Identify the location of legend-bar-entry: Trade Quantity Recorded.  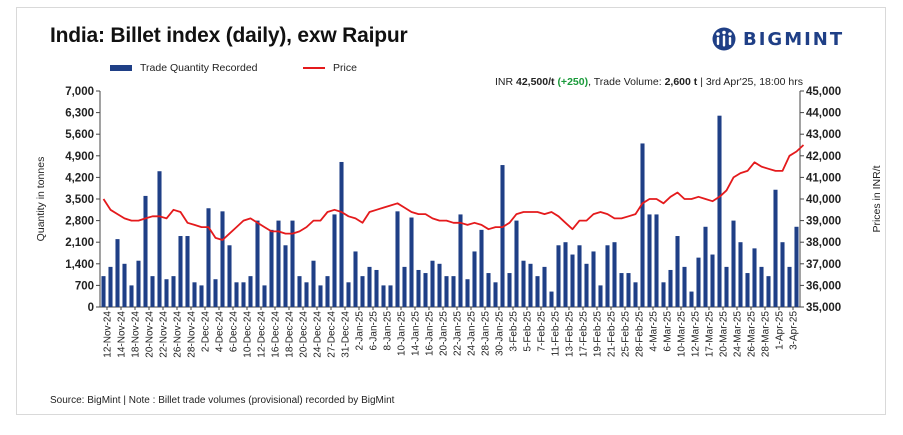
(184, 68).